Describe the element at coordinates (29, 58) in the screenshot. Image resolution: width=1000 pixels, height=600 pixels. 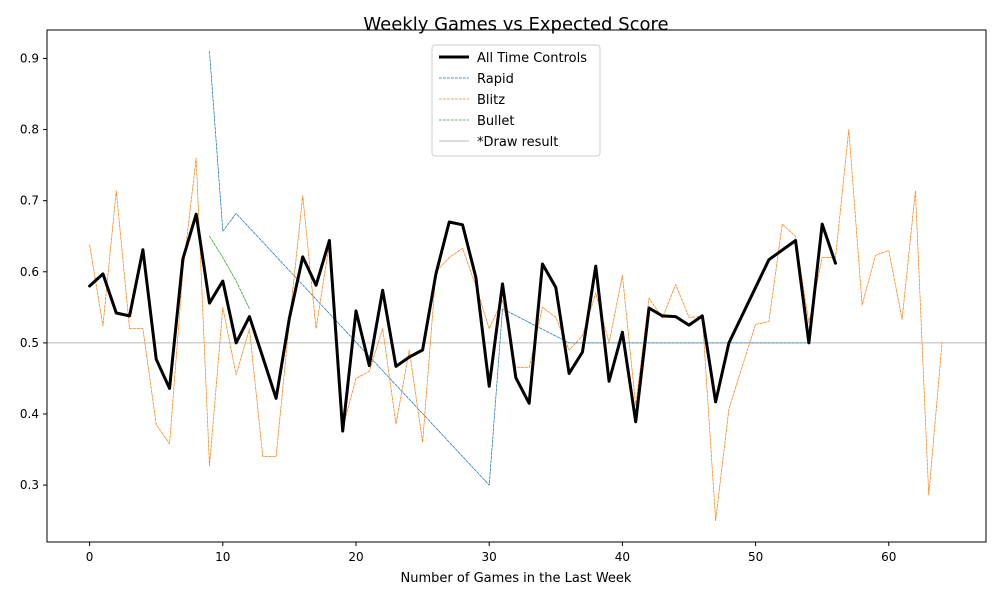
I see `y-tick-label: 0.9` at that location.